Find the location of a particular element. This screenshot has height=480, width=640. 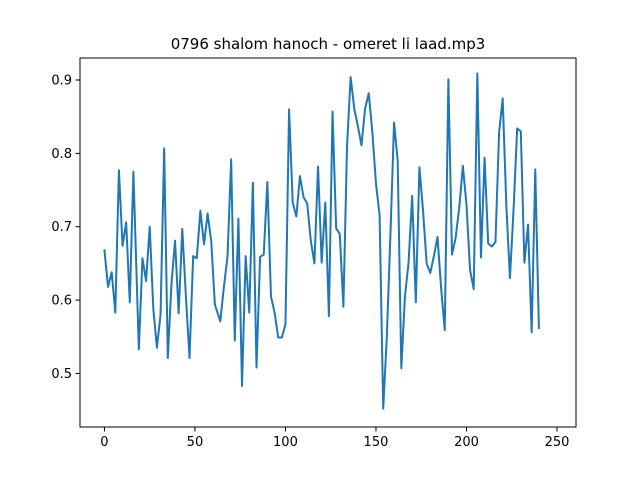

y-tick-label: 0.9 is located at coordinates (61, 81).